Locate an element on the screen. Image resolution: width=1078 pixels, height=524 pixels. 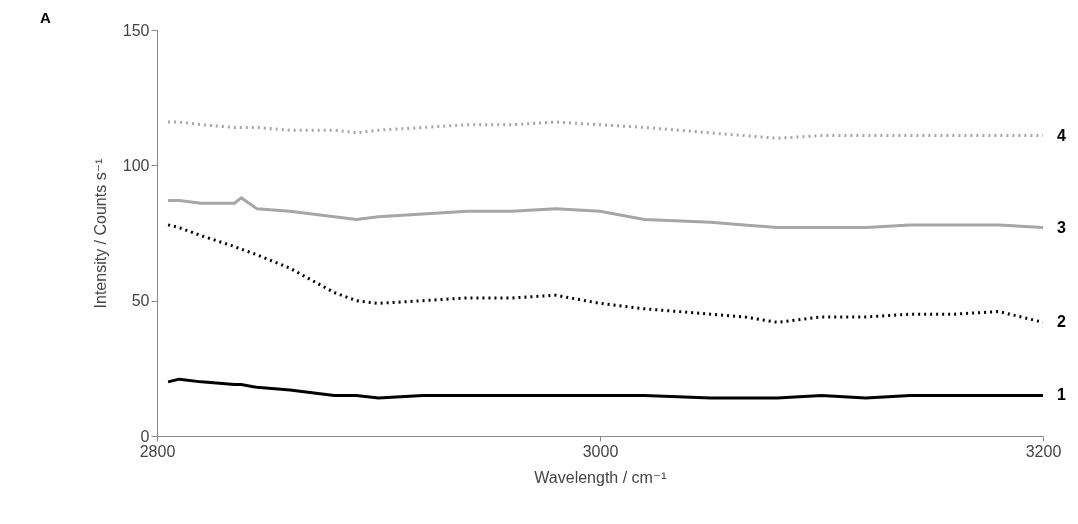
y-tick-label: 0 is located at coordinates (145, 436).